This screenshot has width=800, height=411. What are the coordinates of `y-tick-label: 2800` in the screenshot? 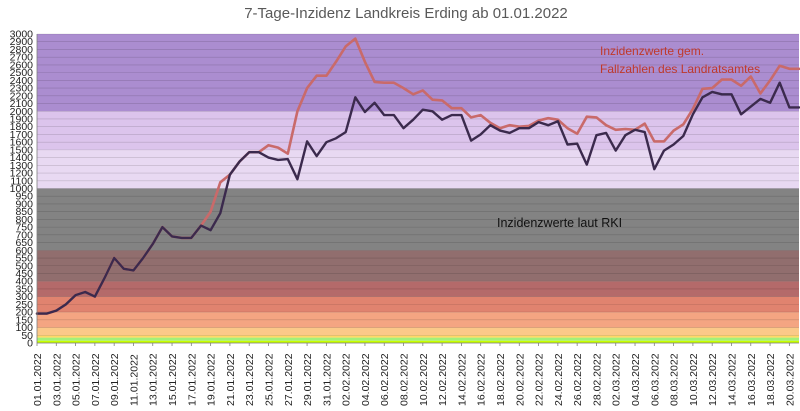 It's located at (22, 50).